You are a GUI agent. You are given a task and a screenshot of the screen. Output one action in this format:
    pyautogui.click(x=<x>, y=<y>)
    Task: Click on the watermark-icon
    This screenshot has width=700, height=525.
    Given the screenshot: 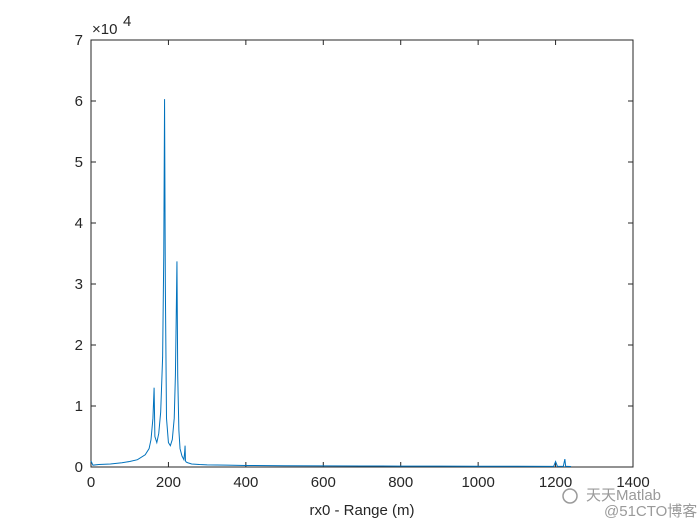 What is the action you would take?
    pyautogui.click(x=570, y=496)
    